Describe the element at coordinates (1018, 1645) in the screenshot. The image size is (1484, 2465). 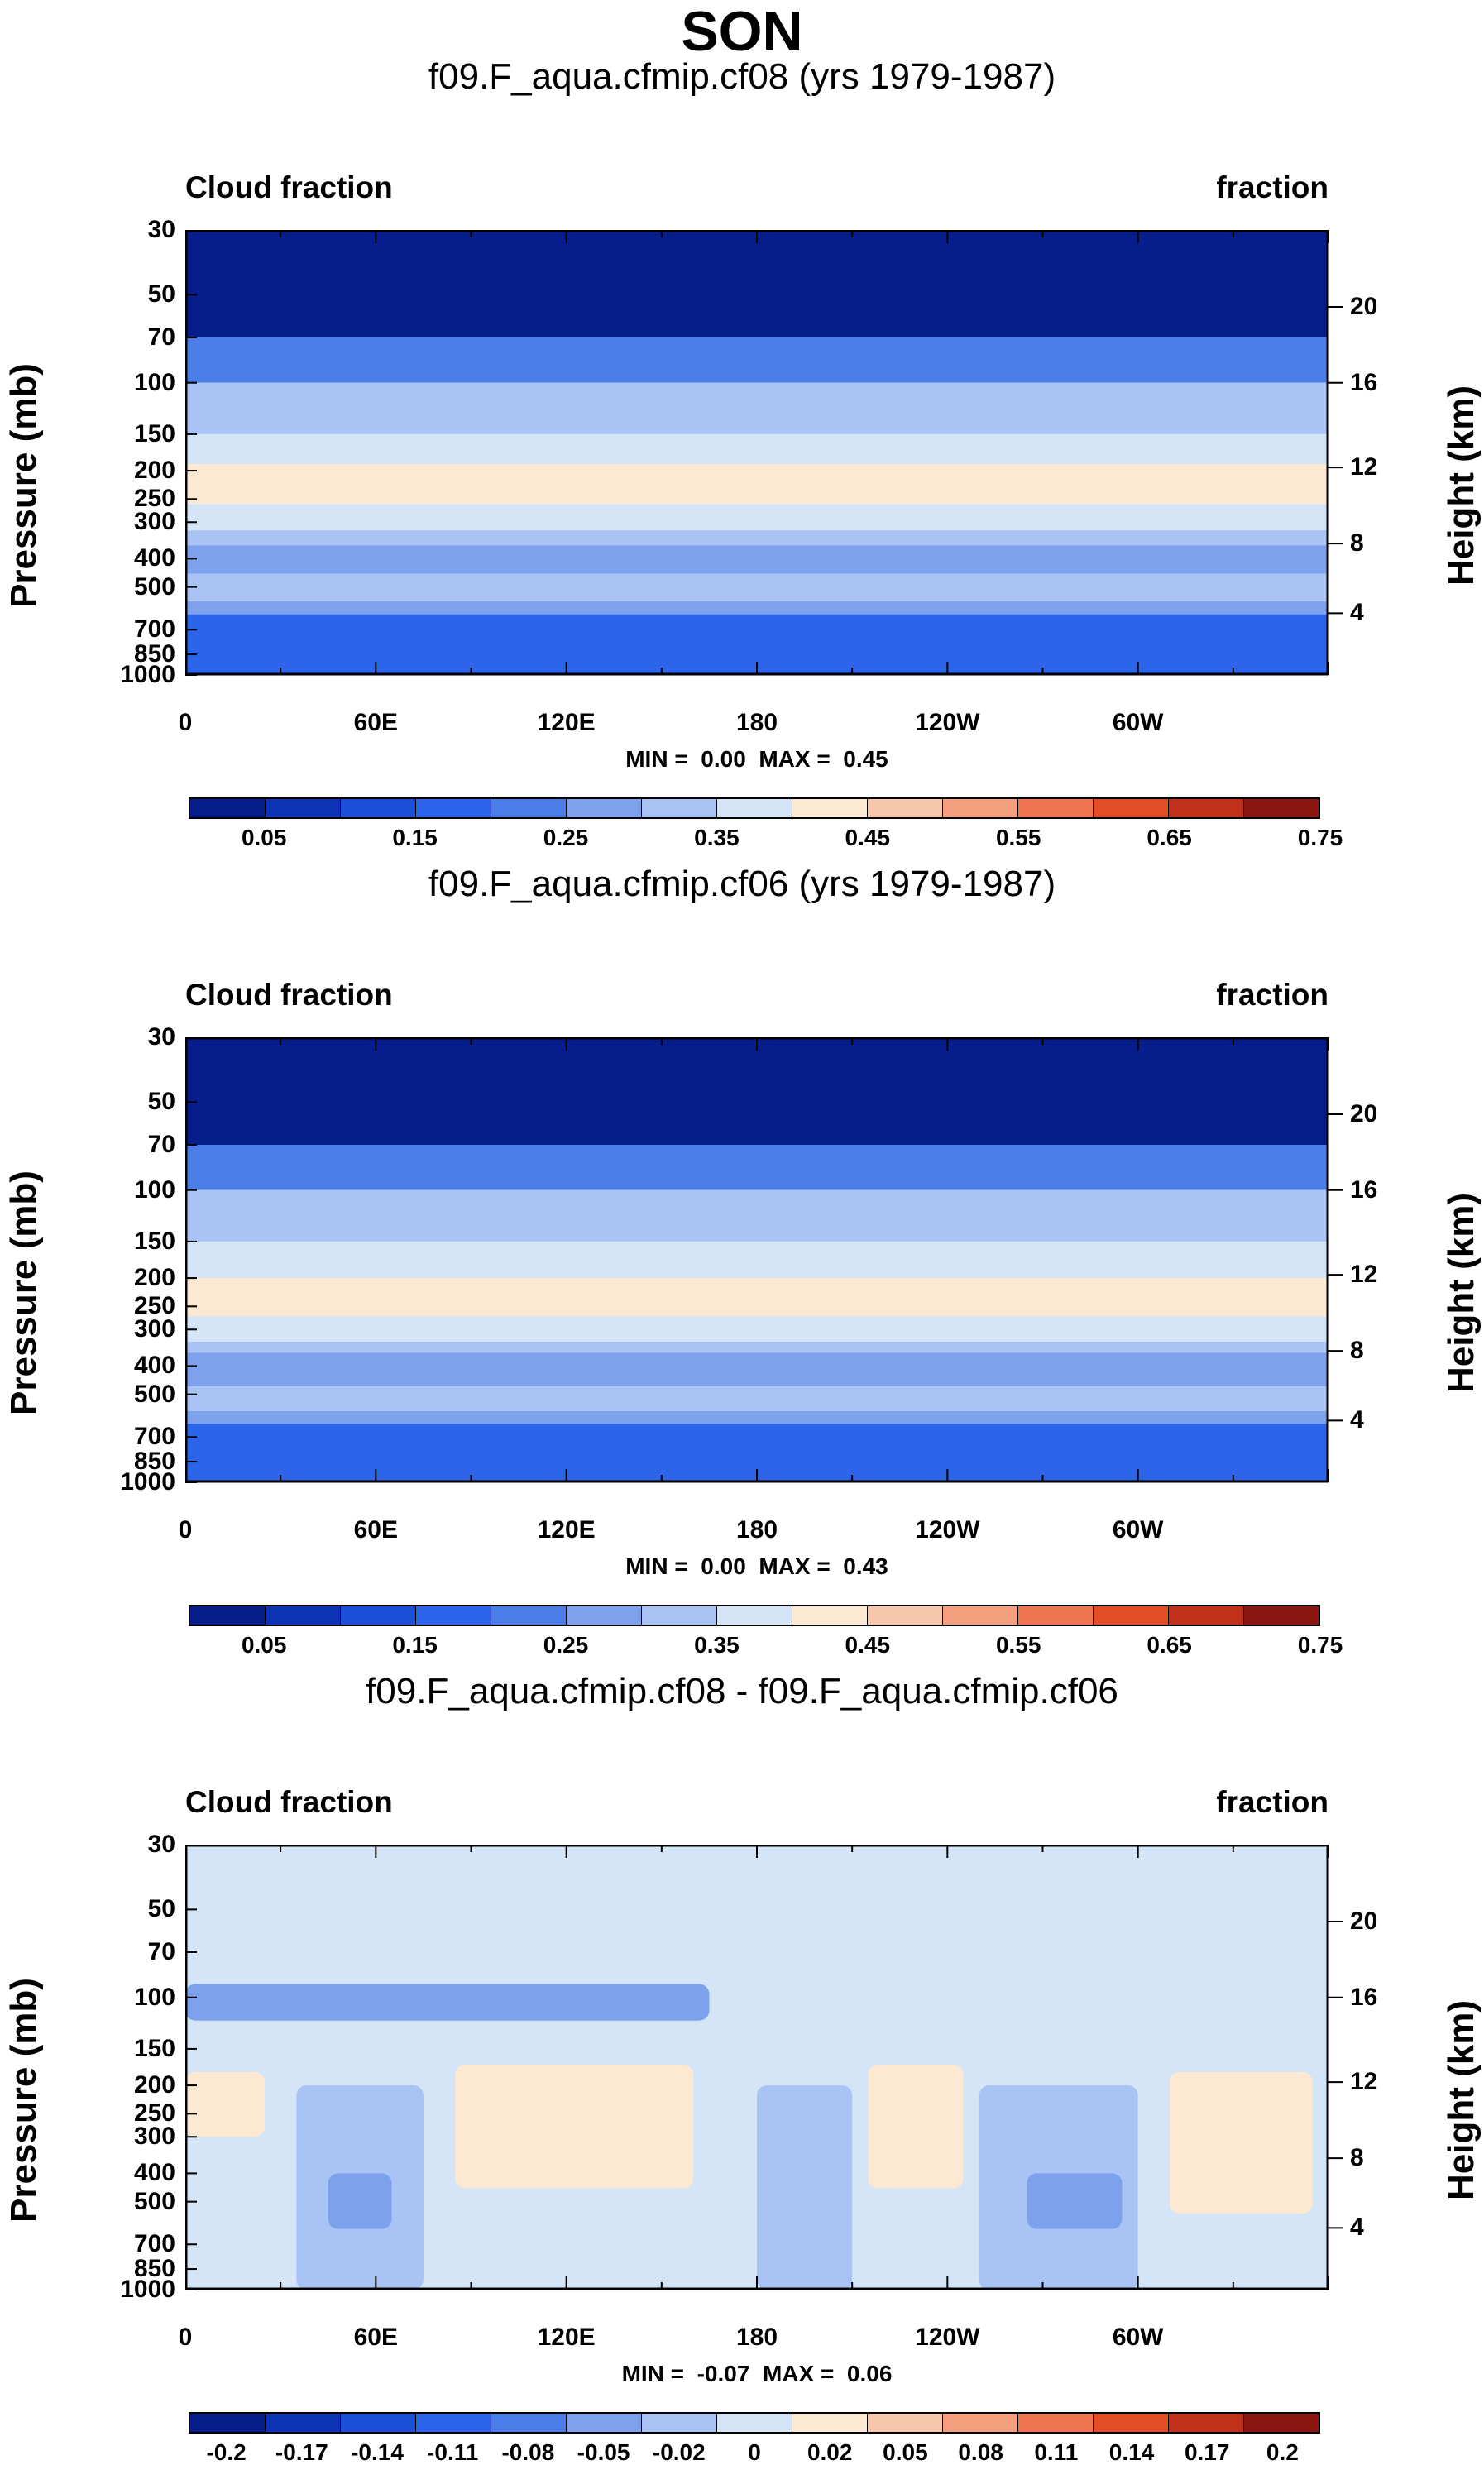
I see `colorbar-label: 0.55` at that location.